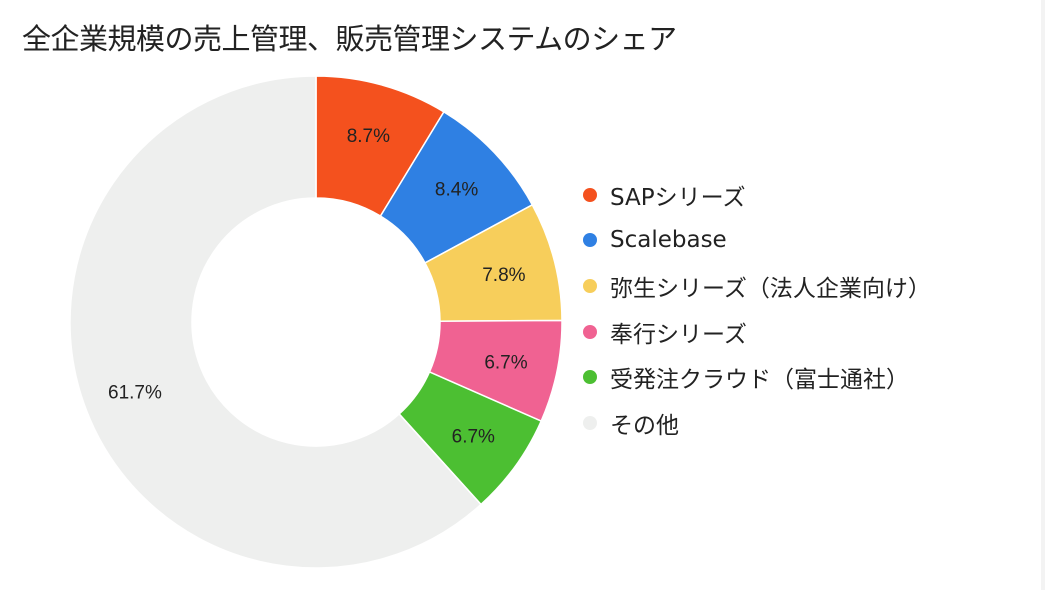  Describe the element at coordinates (368, 136) in the screenshot. I see `slice-value-label: 8.7%` at that location.